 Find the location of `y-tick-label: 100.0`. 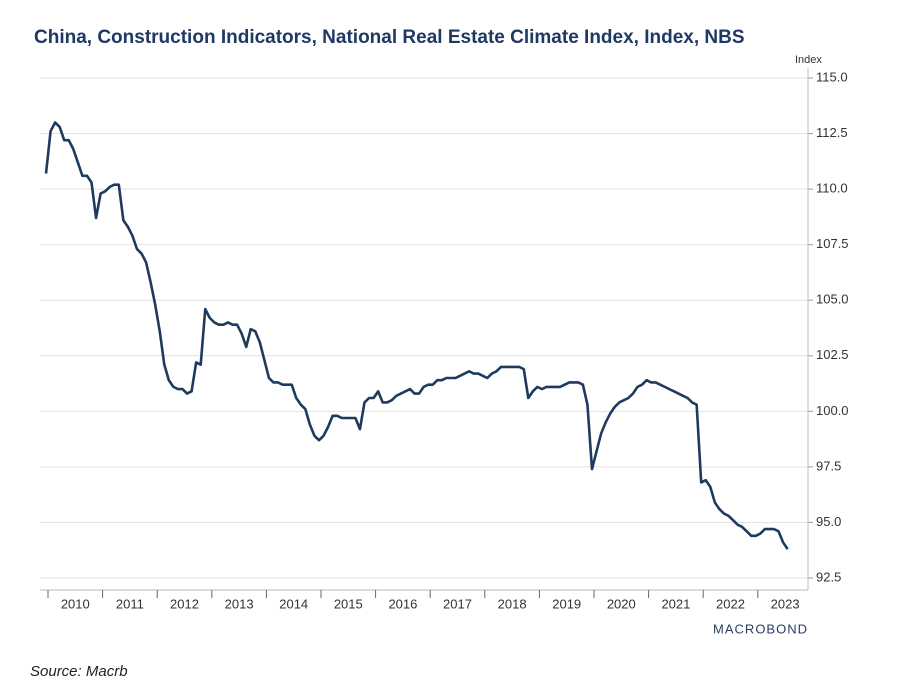

y-tick-label: 100.0 is located at coordinates (832, 410).